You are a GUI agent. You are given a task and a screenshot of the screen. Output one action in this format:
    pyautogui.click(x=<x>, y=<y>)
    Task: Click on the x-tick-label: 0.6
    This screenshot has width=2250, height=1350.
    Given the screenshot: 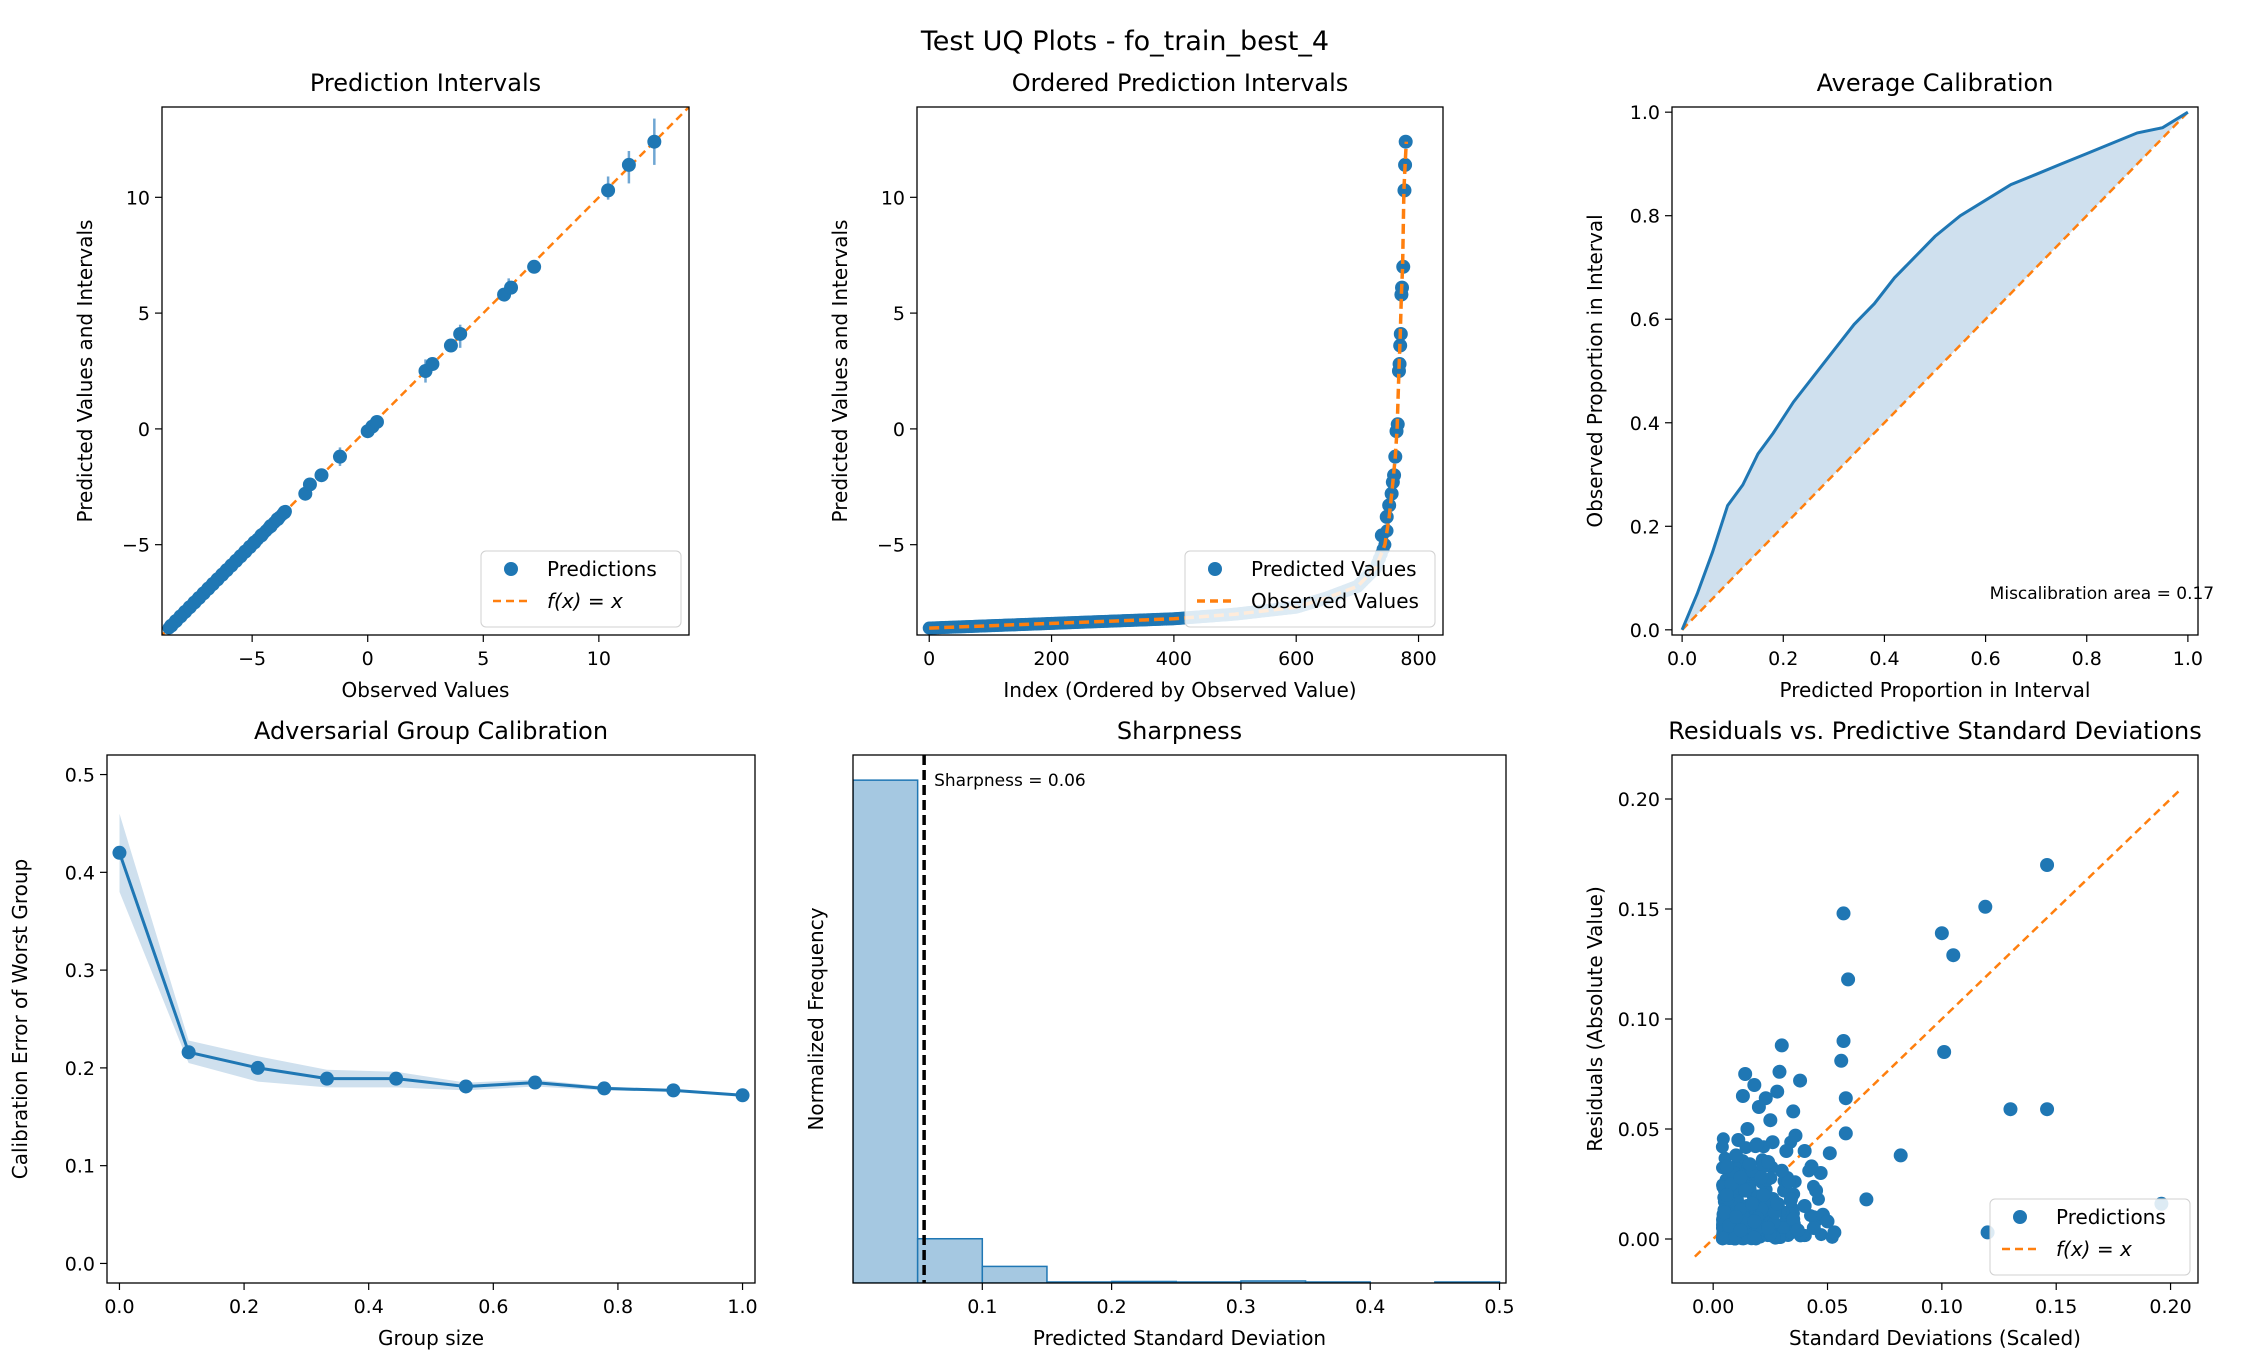 What is the action you would take?
    pyautogui.click(x=493, y=1307)
    